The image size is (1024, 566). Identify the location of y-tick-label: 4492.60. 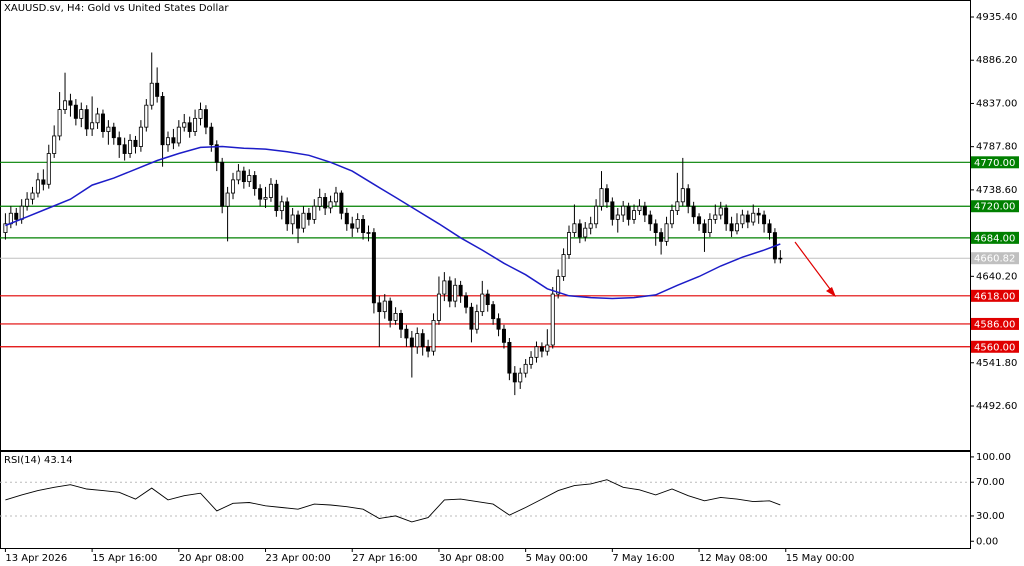
(996, 406).